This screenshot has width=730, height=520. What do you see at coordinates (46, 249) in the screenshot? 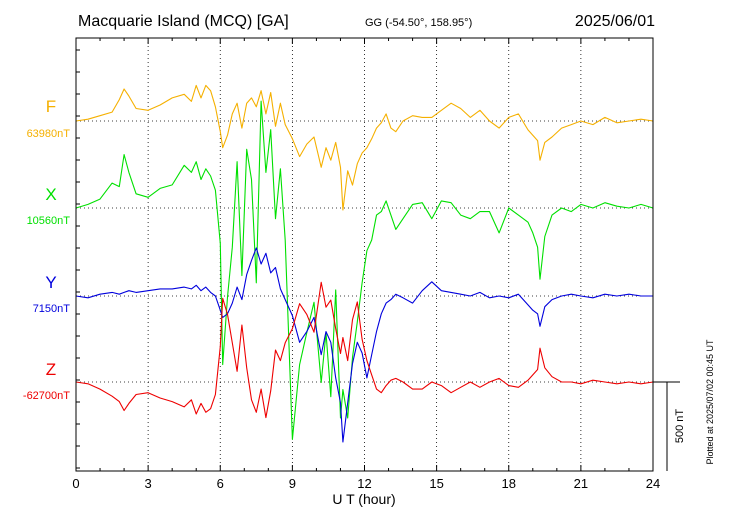
I see `label-layer: F 63980nT X 10560nT Y 7150nT Z -62700nT` at bounding box center [46, 249].